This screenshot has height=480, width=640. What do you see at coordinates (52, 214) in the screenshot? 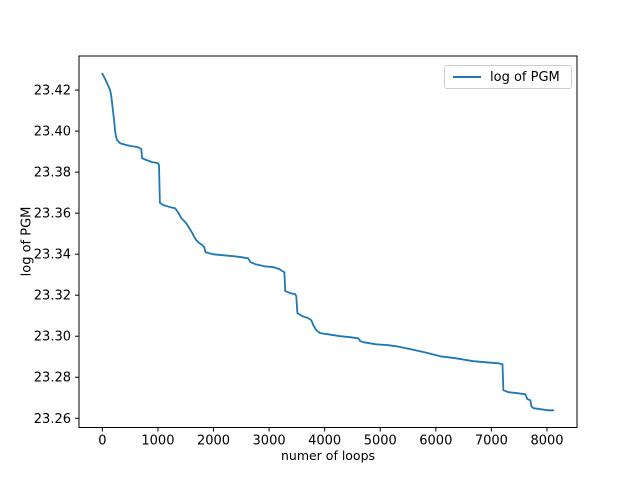
I see `y-tick-label: 23.36` at bounding box center [52, 214].